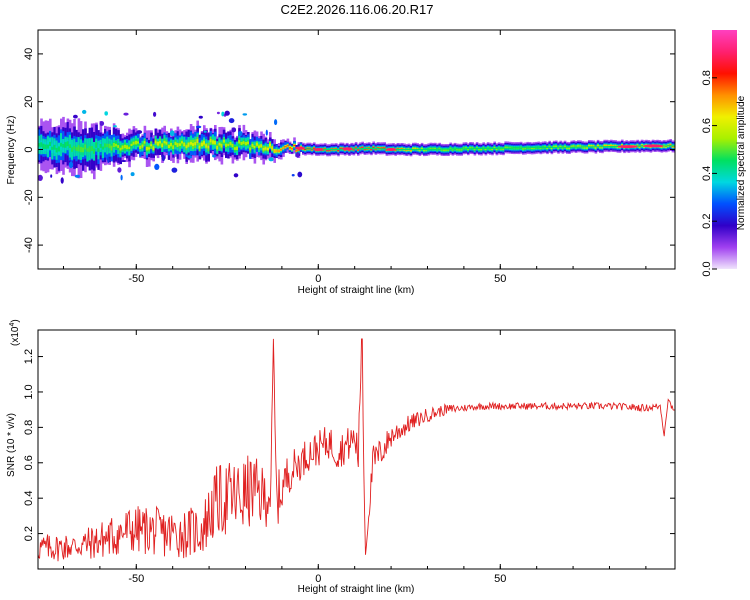 Image resolution: width=750 pixels, height=600 pixels. Describe the element at coordinates (29, 356) in the screenshot. I see `snr-y-tick-label: 1.2` at that location.